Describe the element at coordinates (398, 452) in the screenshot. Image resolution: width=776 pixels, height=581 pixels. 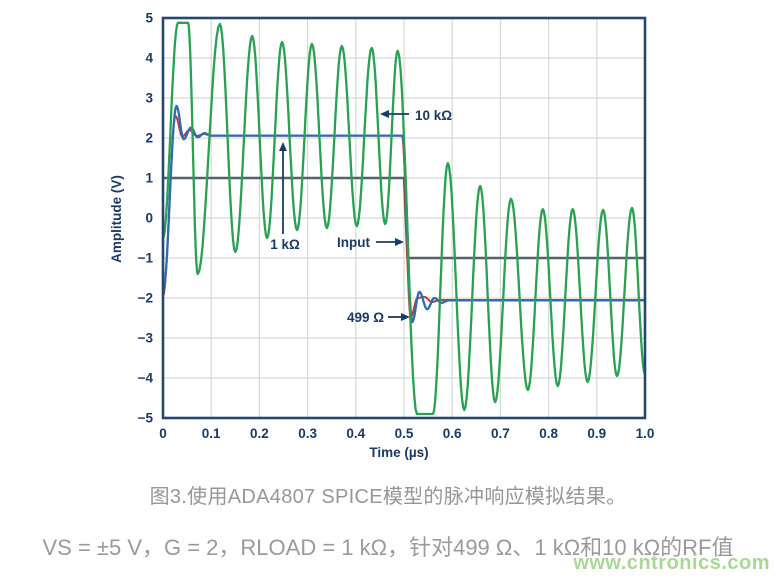
I see `x-axis-title: Time (µs)` at that location.